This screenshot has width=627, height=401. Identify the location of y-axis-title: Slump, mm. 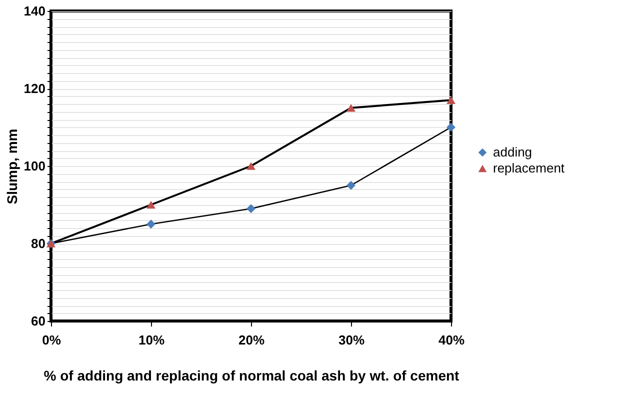
(12, 166).